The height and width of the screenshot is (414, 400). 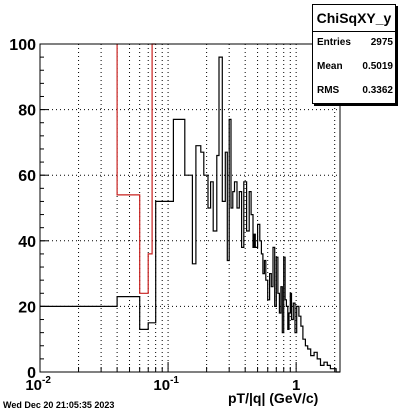 I want to click on y-tick-label: 0, so click(x=31, y=373).